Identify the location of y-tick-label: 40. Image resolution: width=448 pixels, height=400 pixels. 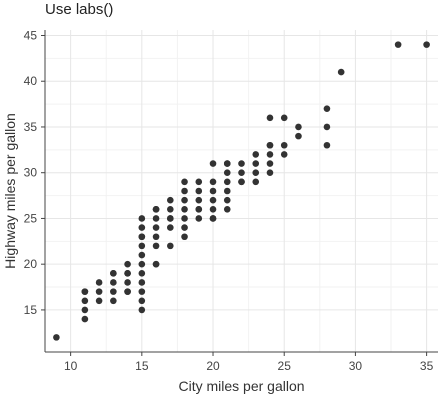
(31, 81).